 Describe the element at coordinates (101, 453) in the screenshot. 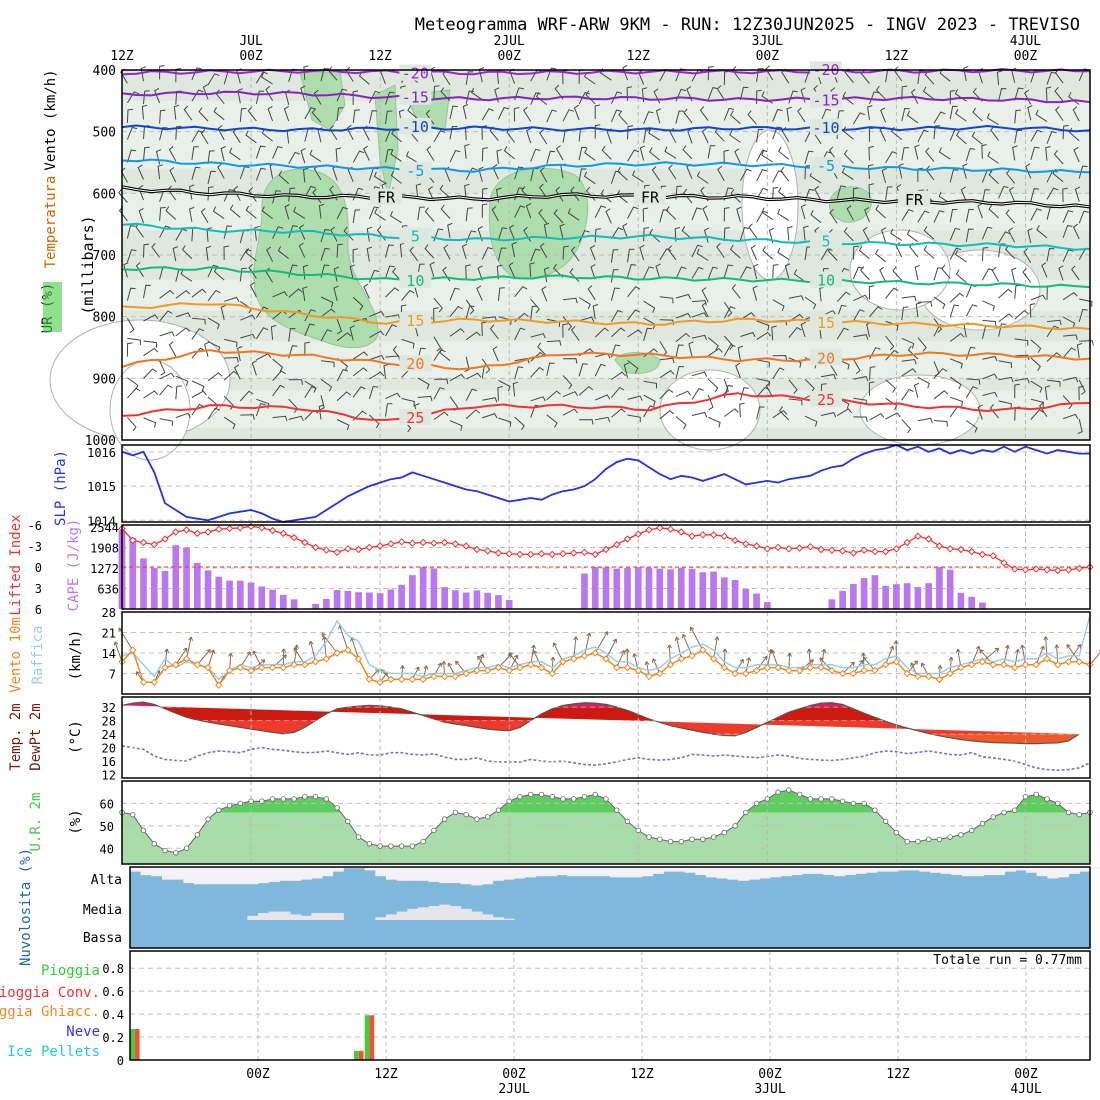

I see `slp-tick-label: 1016` at that location.